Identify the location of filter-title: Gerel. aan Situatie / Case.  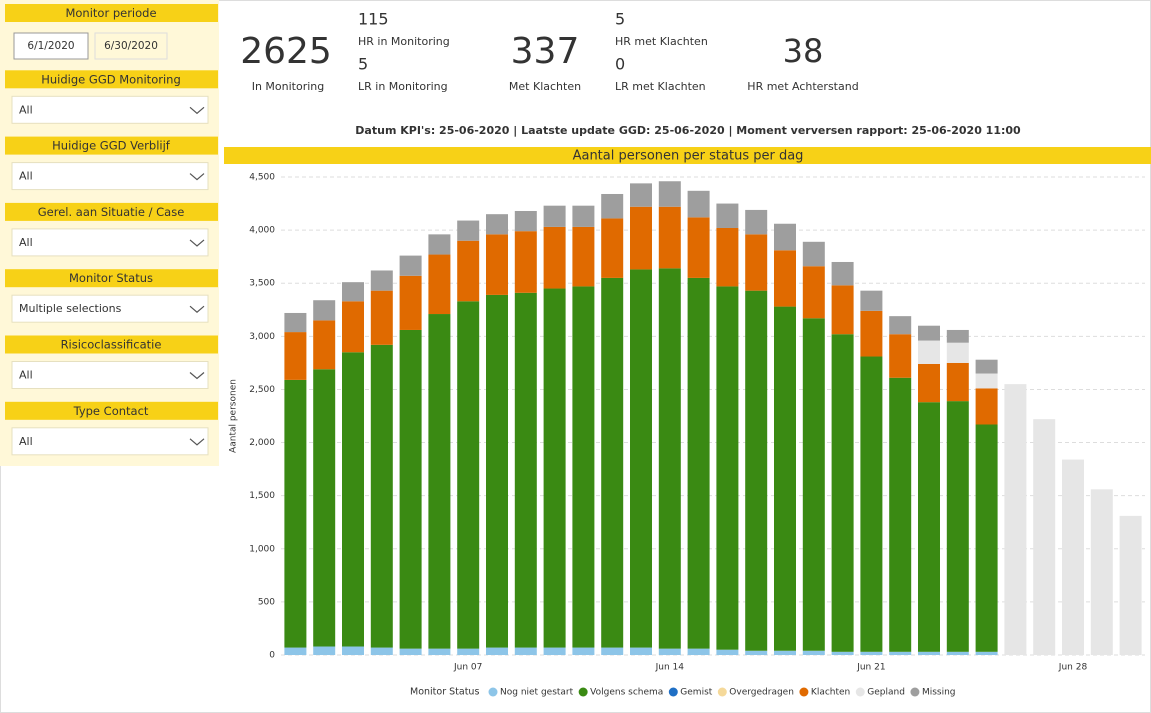
(111, 212).